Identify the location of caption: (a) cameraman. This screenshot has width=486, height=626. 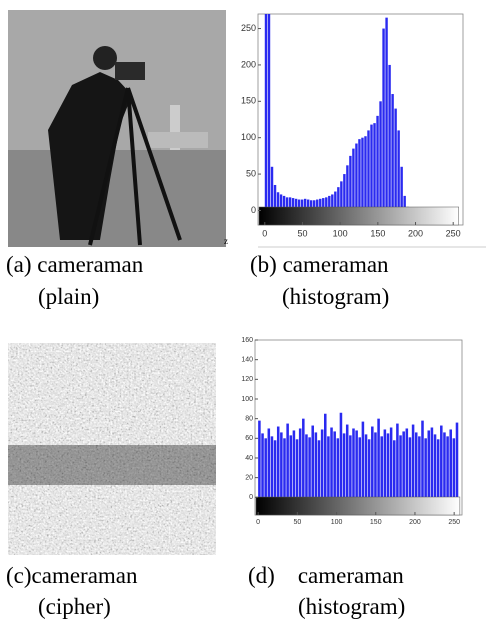
(75, 264).